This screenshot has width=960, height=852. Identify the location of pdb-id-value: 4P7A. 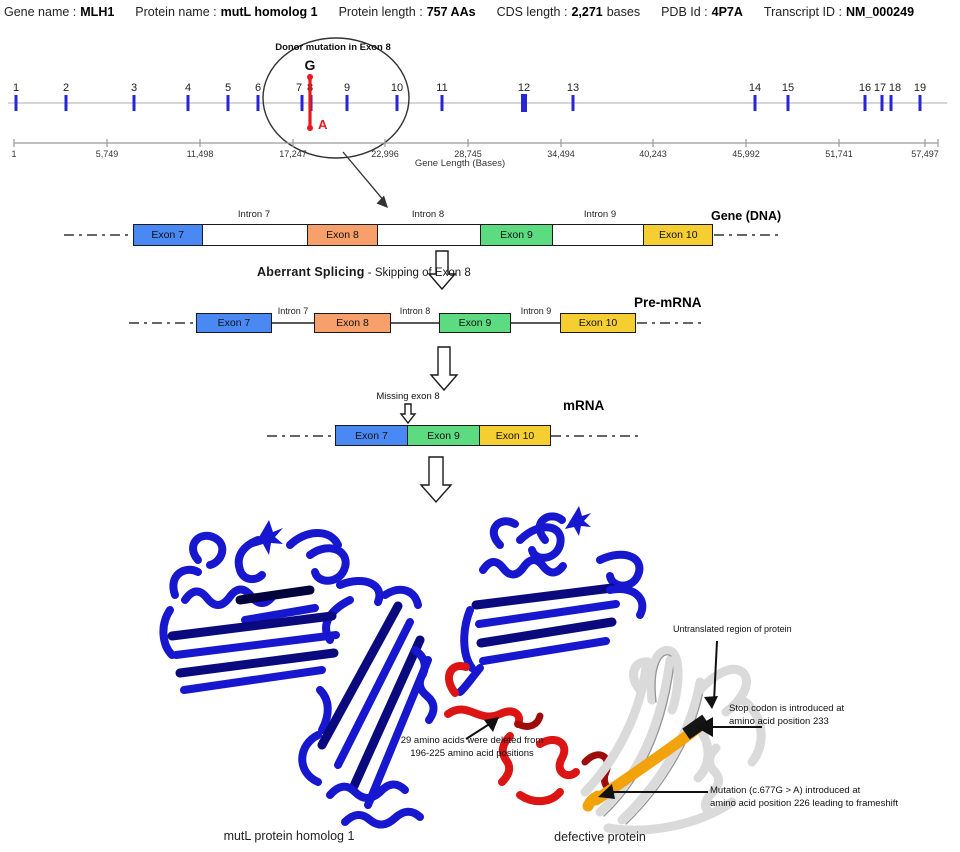
(727, 12).